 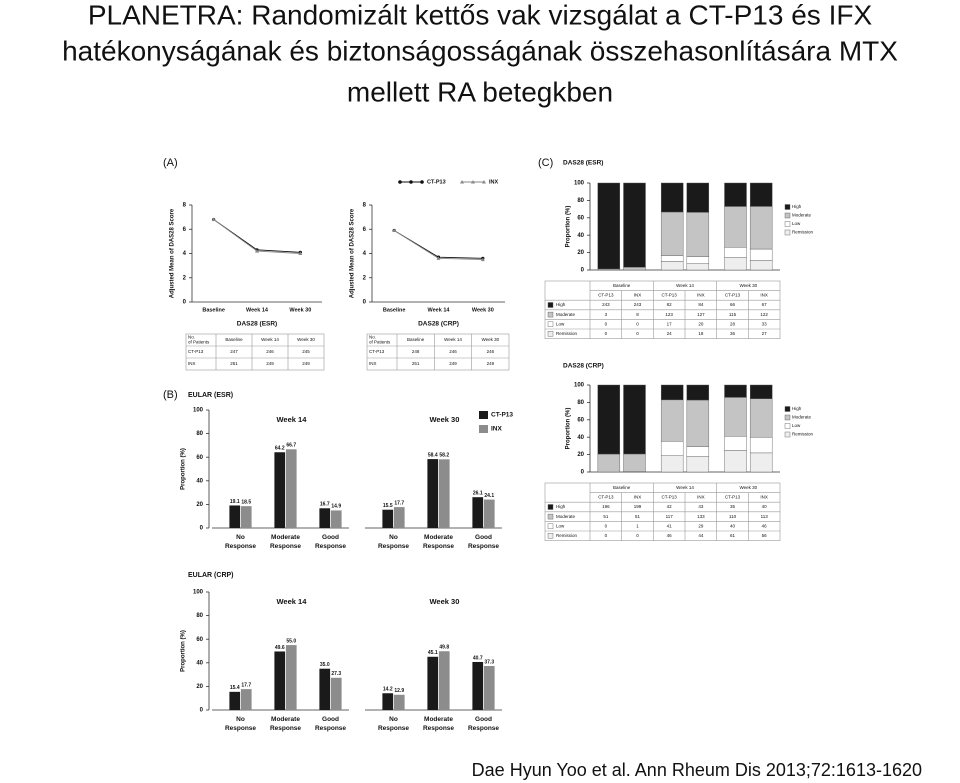 What do you see at coordinates (399, 691) in the screenshot?
I see `value-label: 12.9` at bounding box center [399, 691].